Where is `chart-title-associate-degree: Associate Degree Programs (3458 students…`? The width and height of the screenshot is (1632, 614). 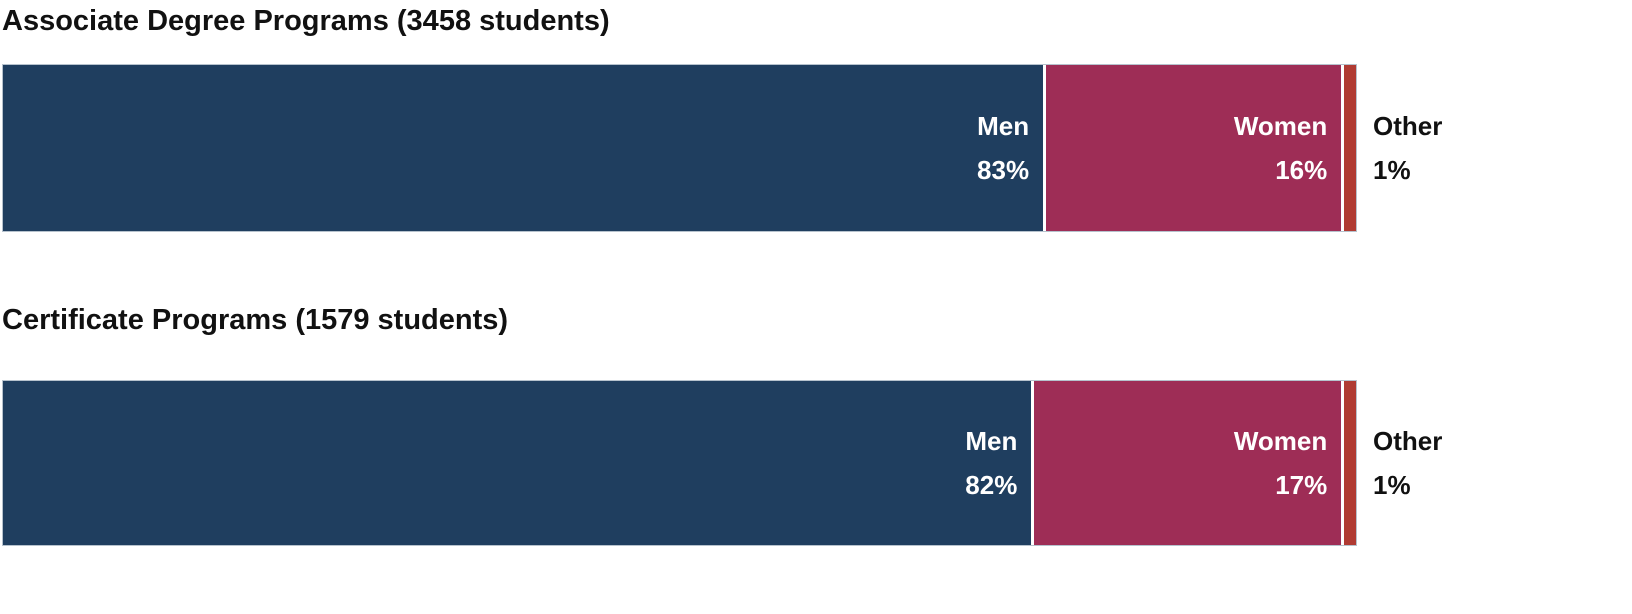
chart-title-associate-degree: Associate Degree Programs (3458 students… is located at coordinates (306, 21).